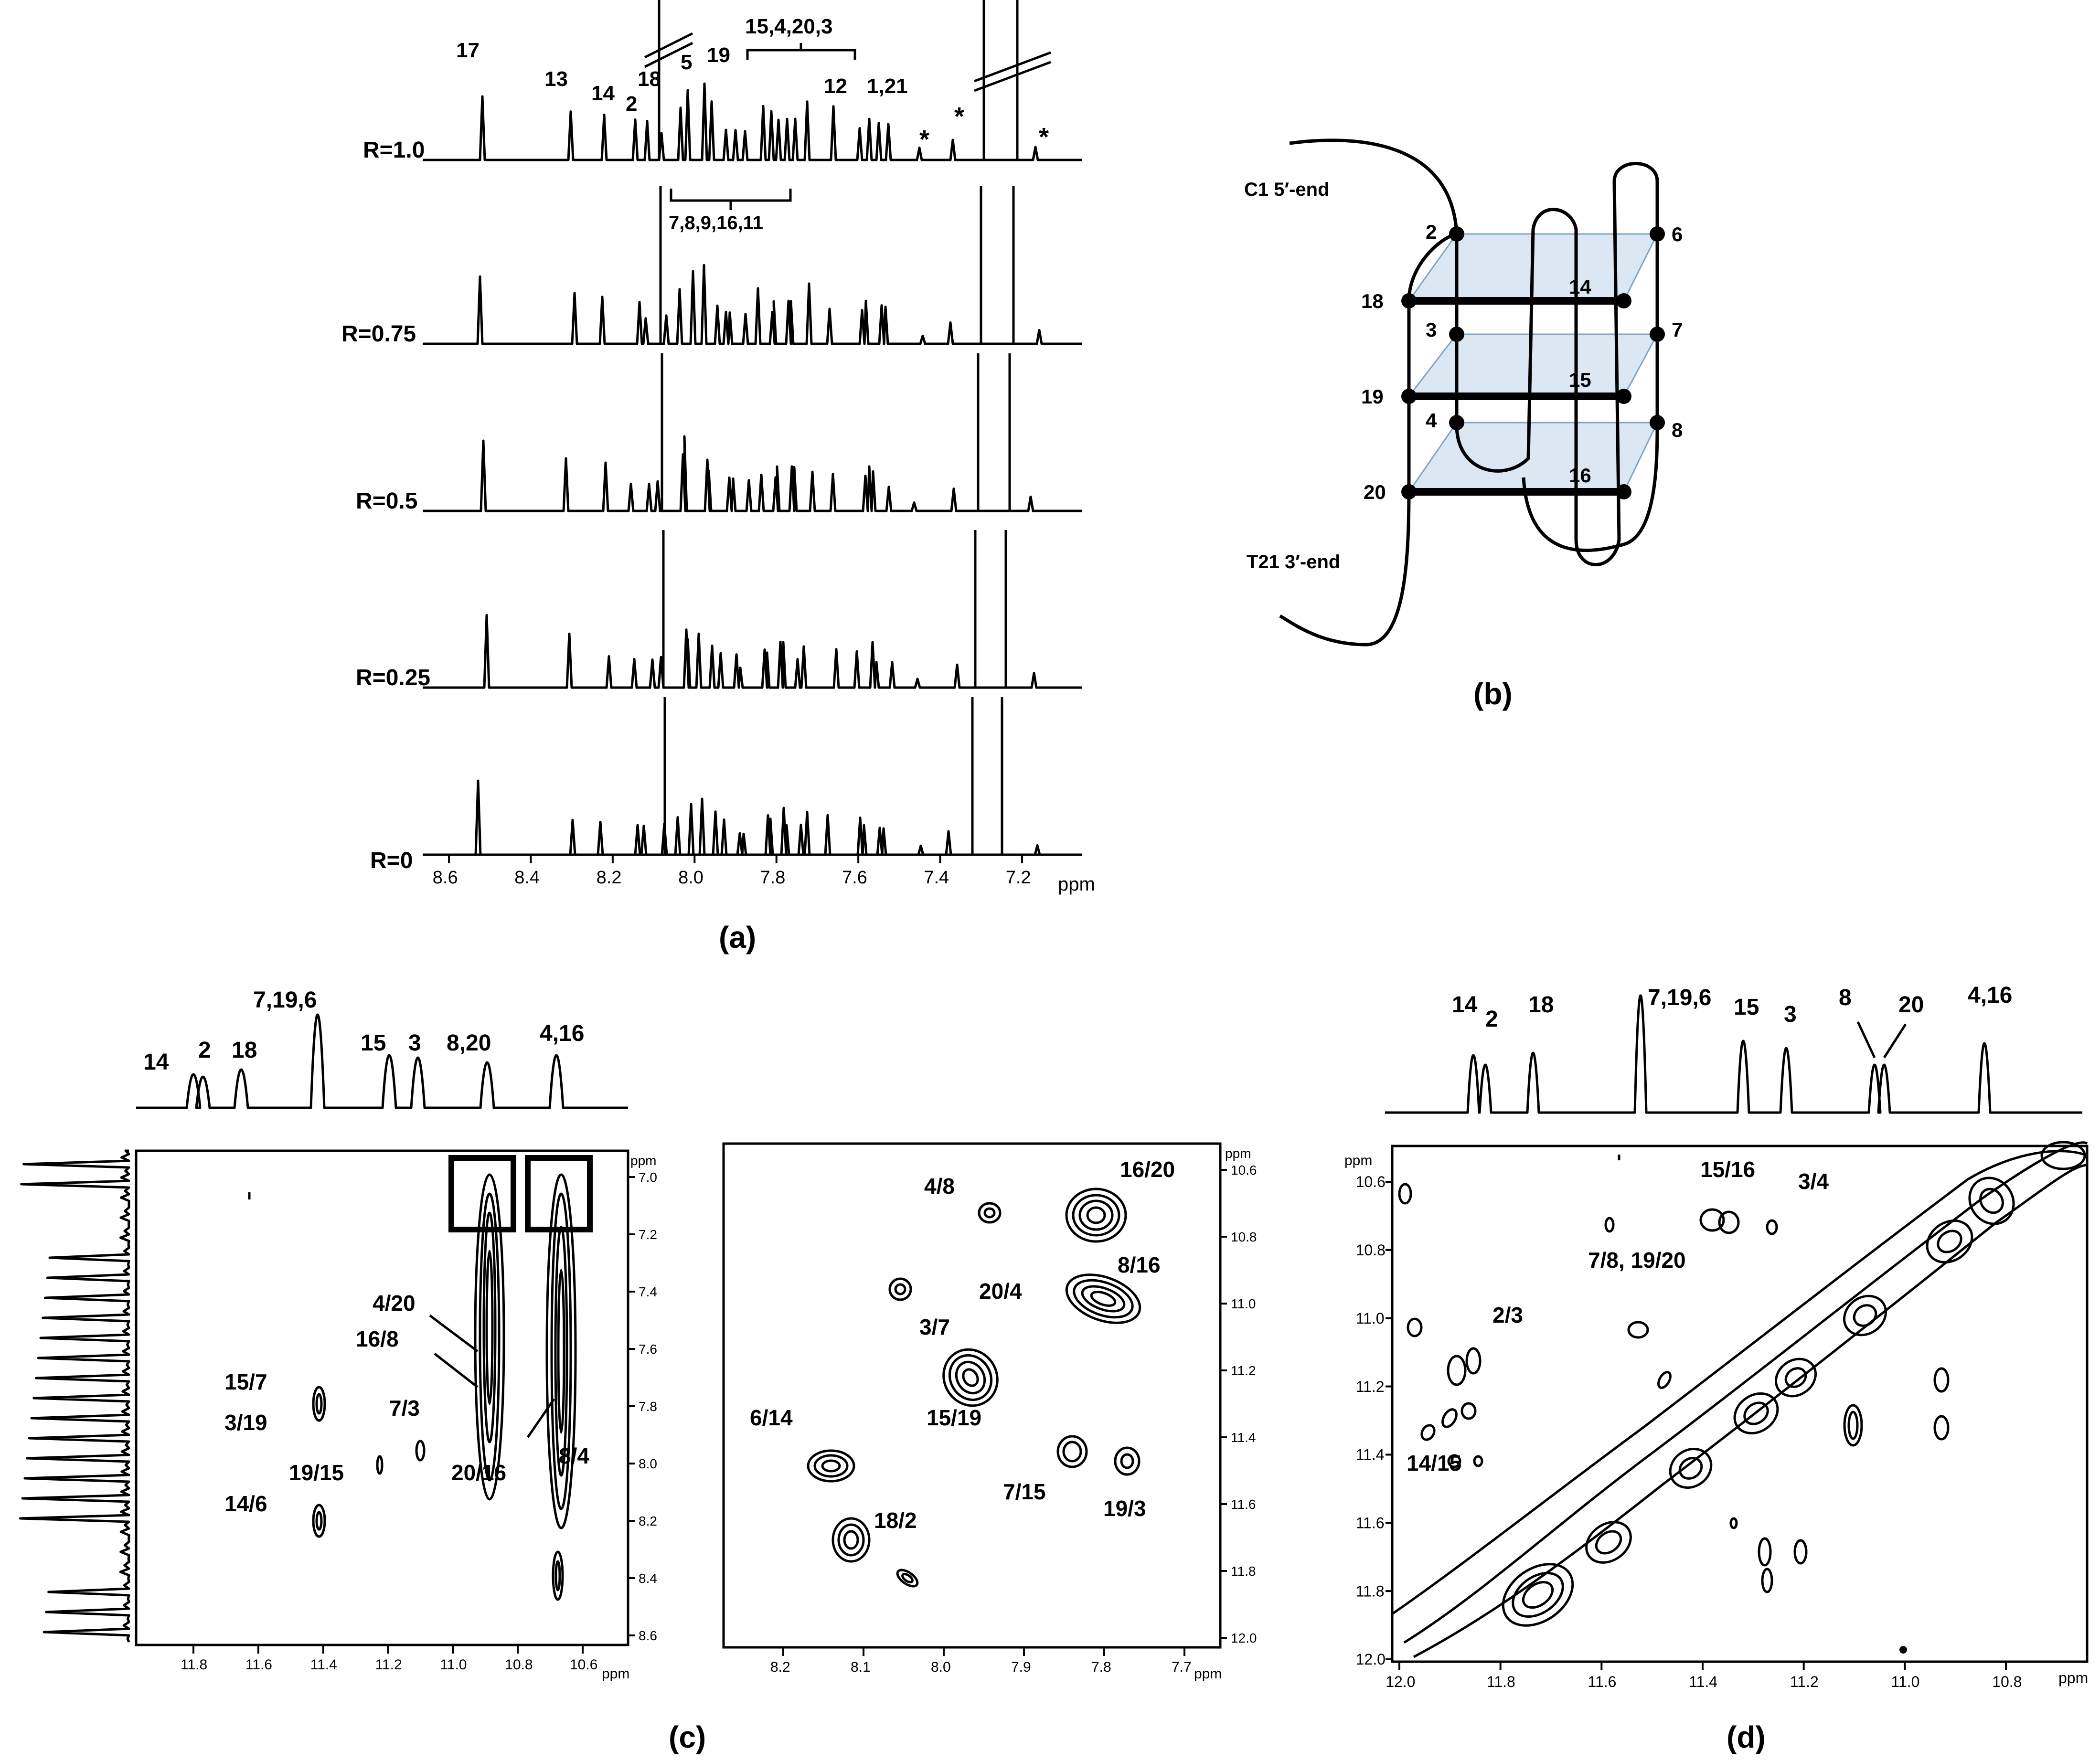 The height and width of the screenshot is (1761, 2100). Describe the element at coordinates (1740, 1399) in the screenshot. I see `d-diagonal-band` at that location.